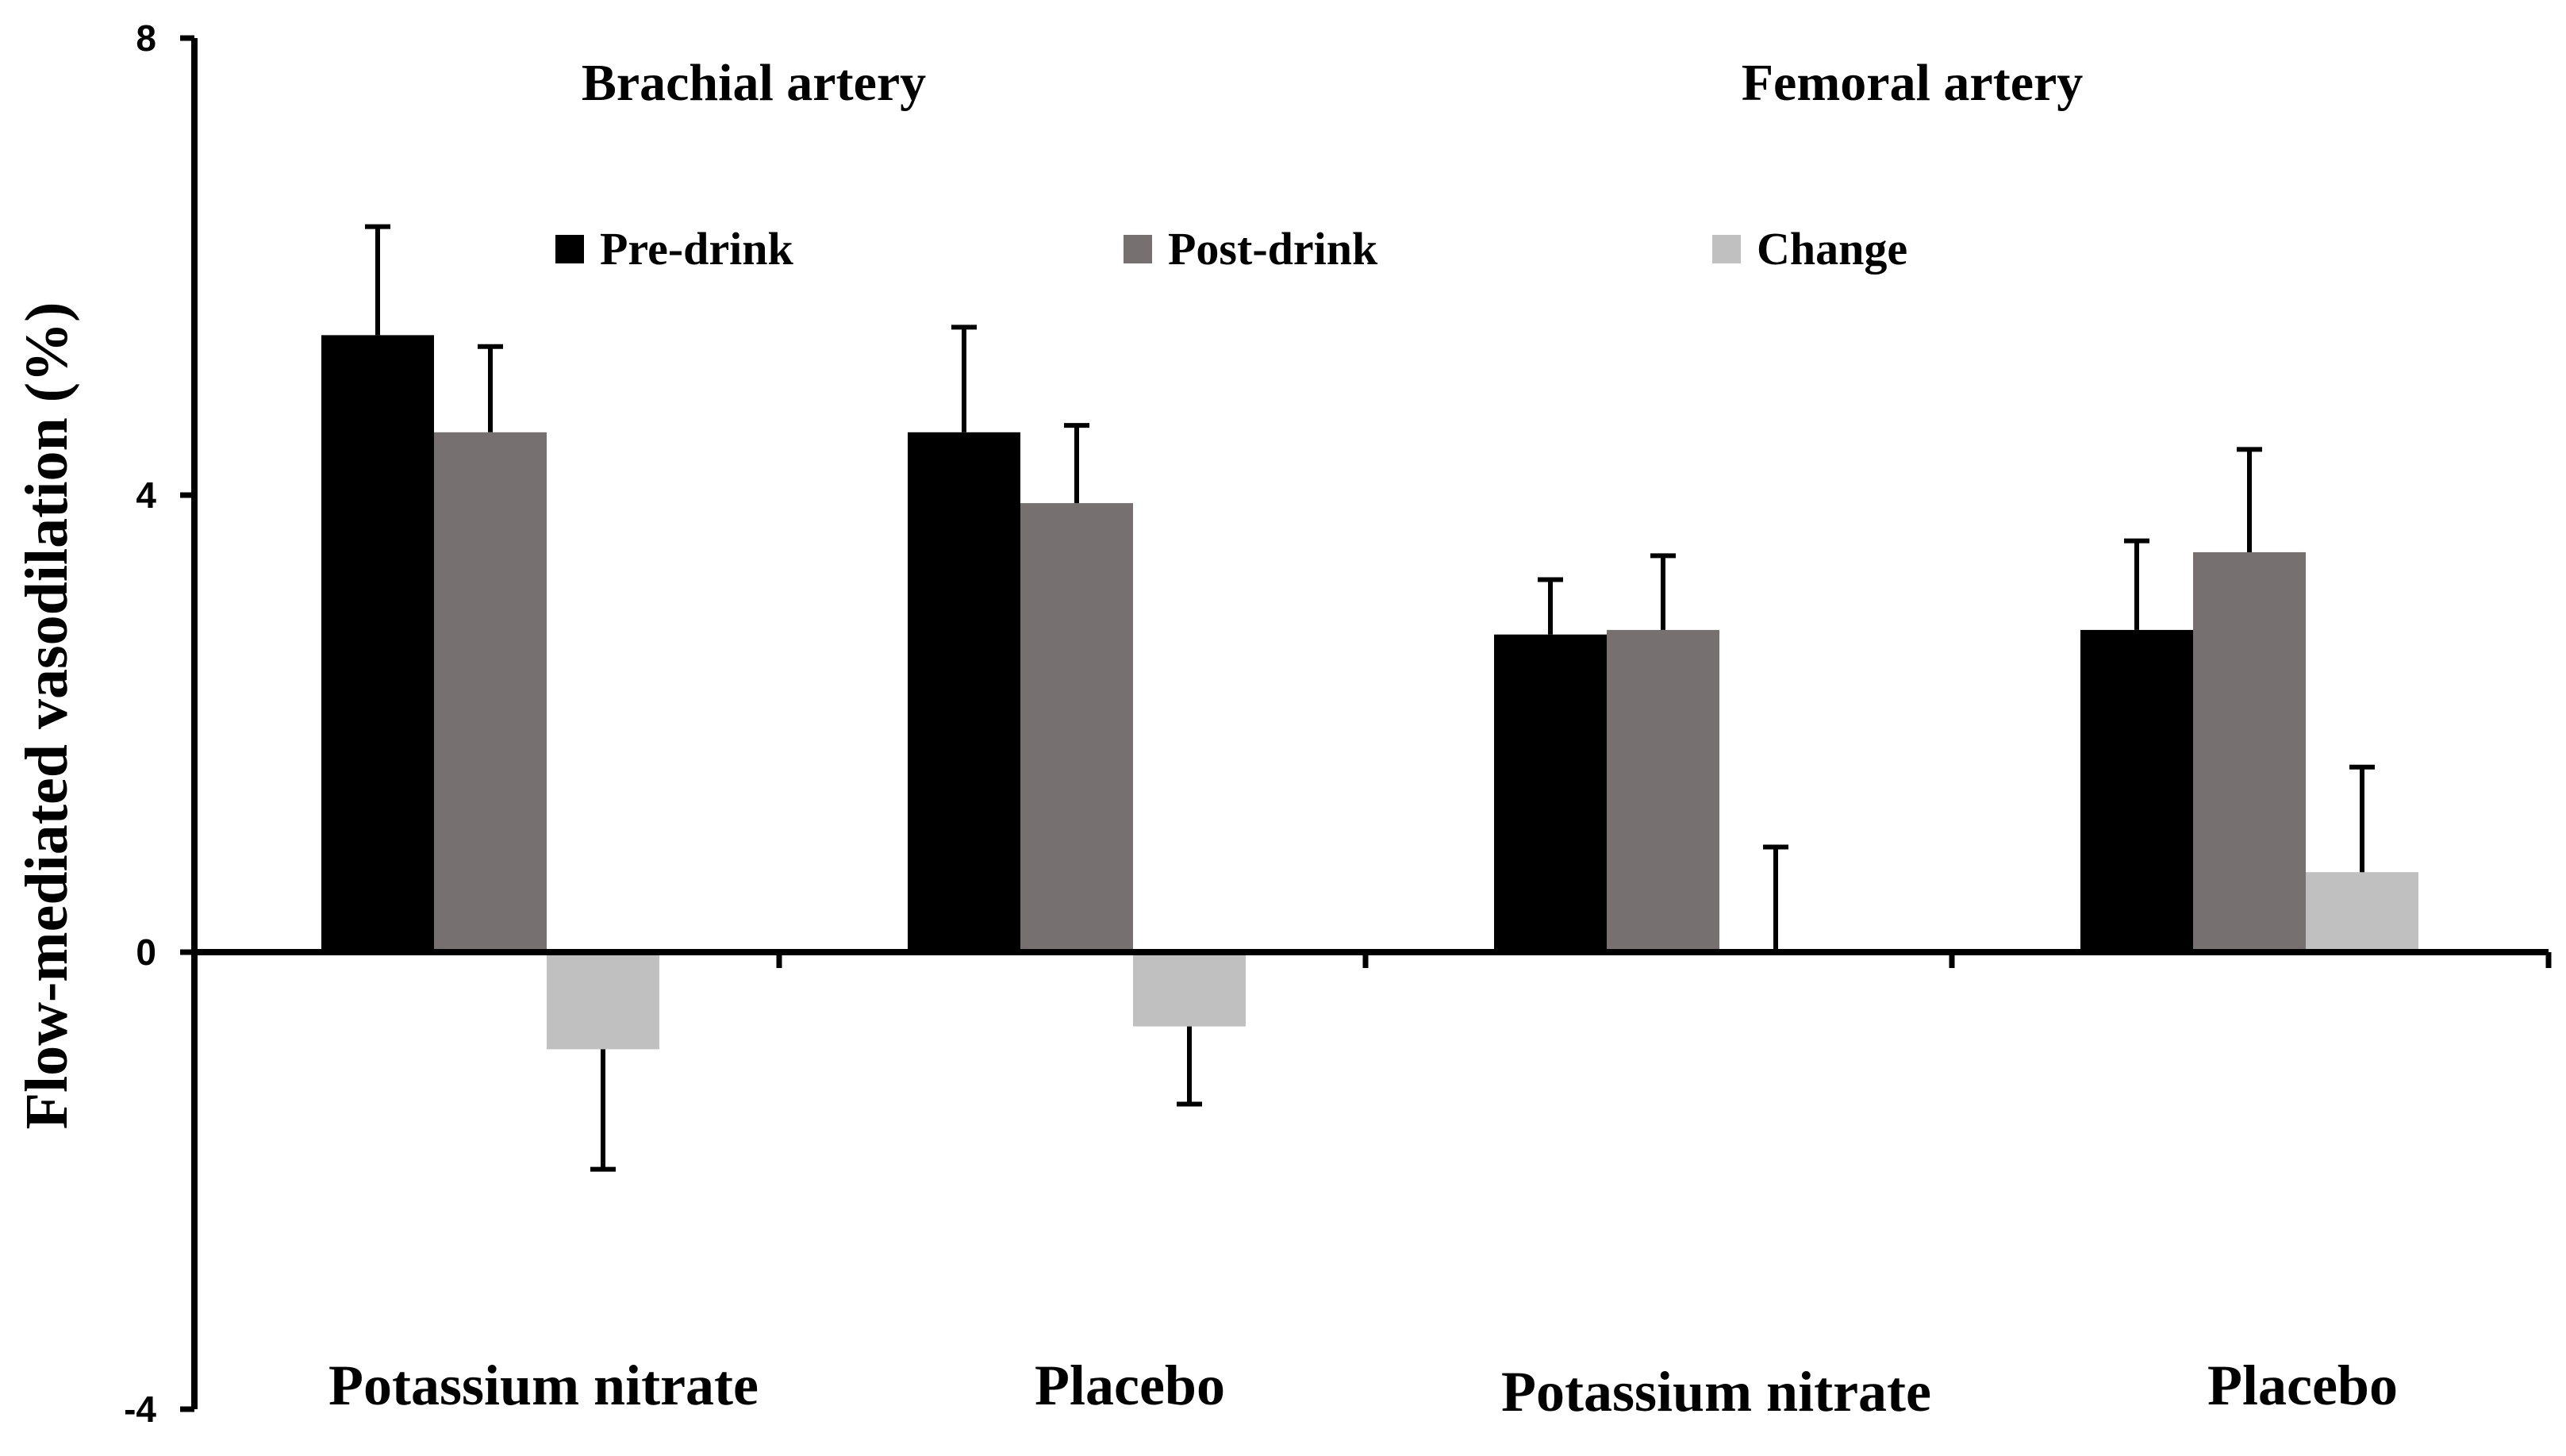  What do you see at coordinates (543, 1385) in the screenshot?
I see `category-label-1: Potassium nitrate` at bounding box center [543, 1385].